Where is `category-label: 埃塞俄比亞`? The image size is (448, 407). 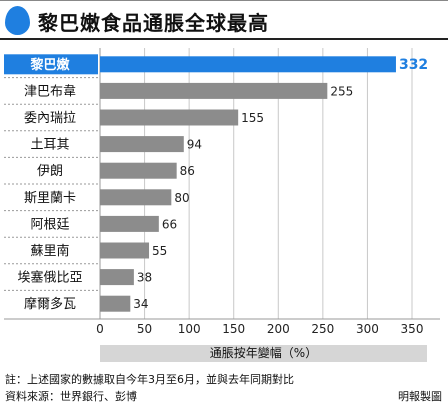 category-label: 埃塞俄比亞 is located at coordinates (49, 278).